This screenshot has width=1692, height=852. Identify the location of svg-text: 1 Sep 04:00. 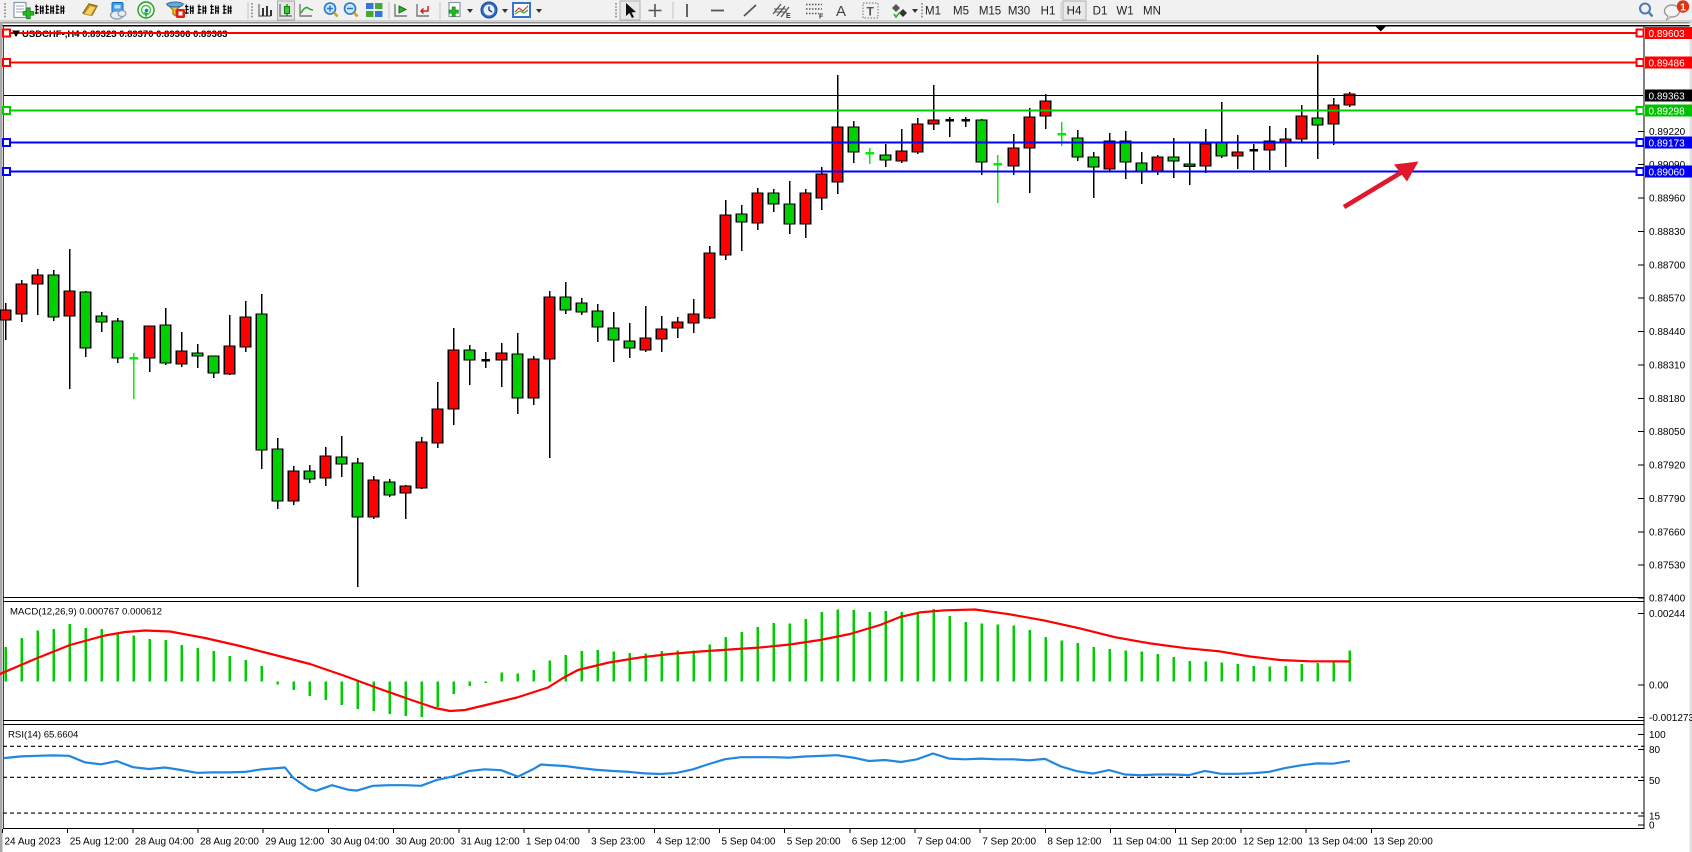
(553, 842).